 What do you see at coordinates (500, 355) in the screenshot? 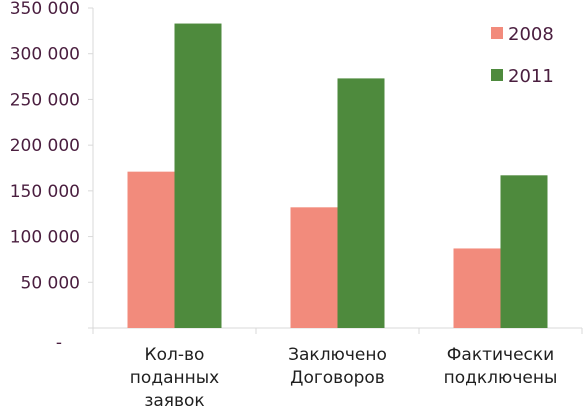
I see `category-label: Фактически` at bounding box center [500, 355].